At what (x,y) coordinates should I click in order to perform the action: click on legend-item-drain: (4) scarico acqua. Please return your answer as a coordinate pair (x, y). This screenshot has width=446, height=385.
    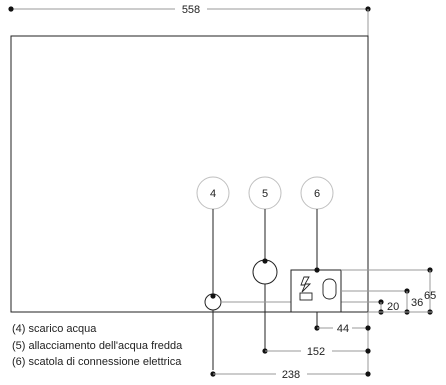
    Looking at the image, I should click on (54, 329).